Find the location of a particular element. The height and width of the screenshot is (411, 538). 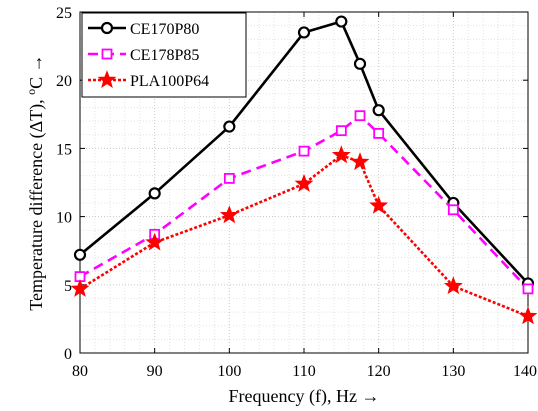

legend-label: PLA100P64 is located at coordinates (169, 81).